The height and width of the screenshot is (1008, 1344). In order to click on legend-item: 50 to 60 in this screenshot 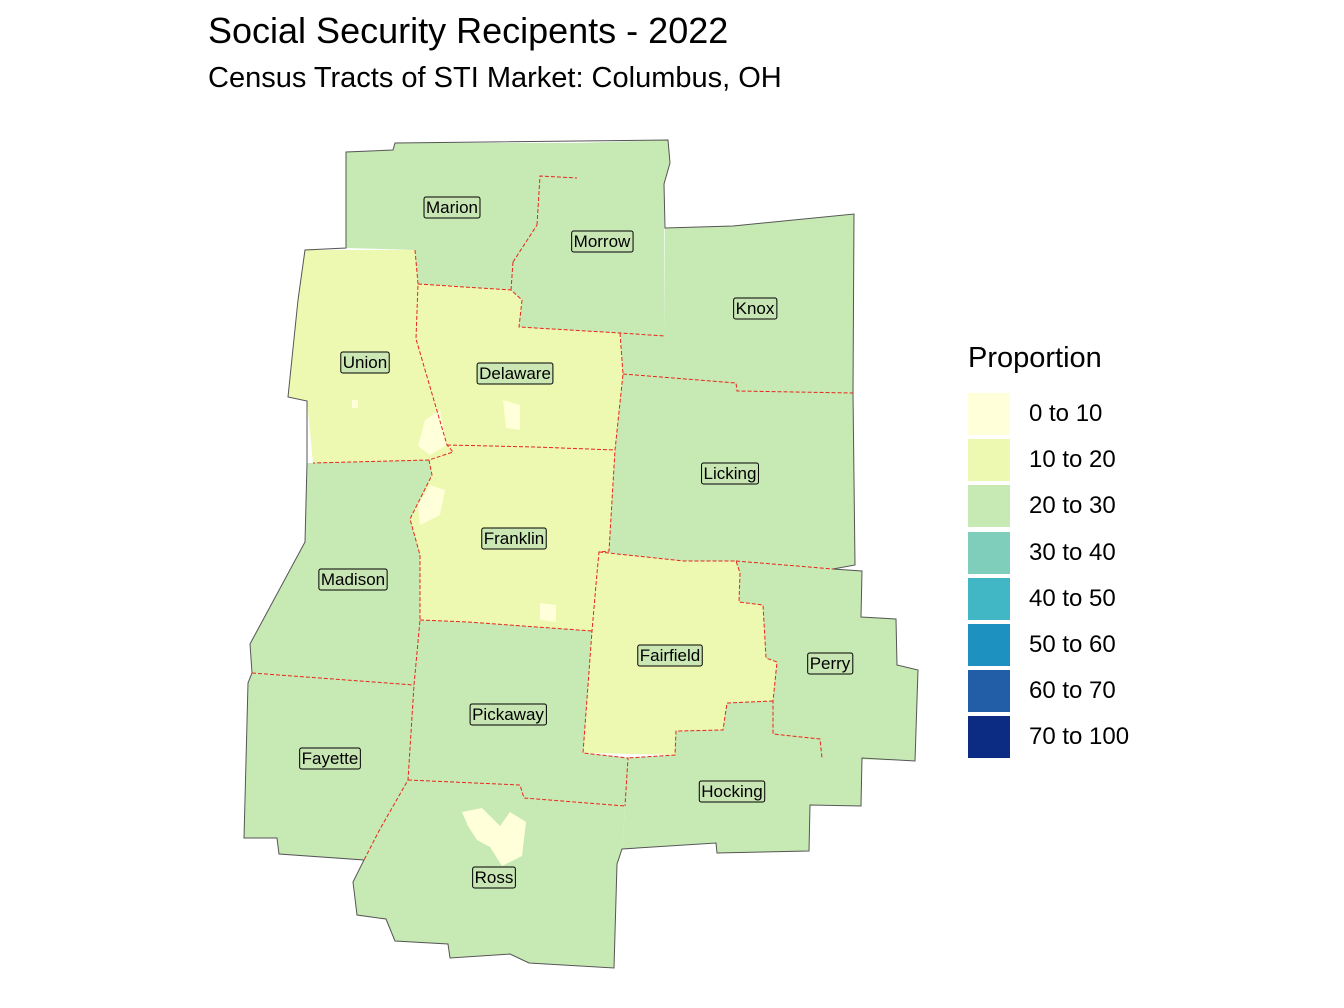, I will do `click(1048, 645)`.